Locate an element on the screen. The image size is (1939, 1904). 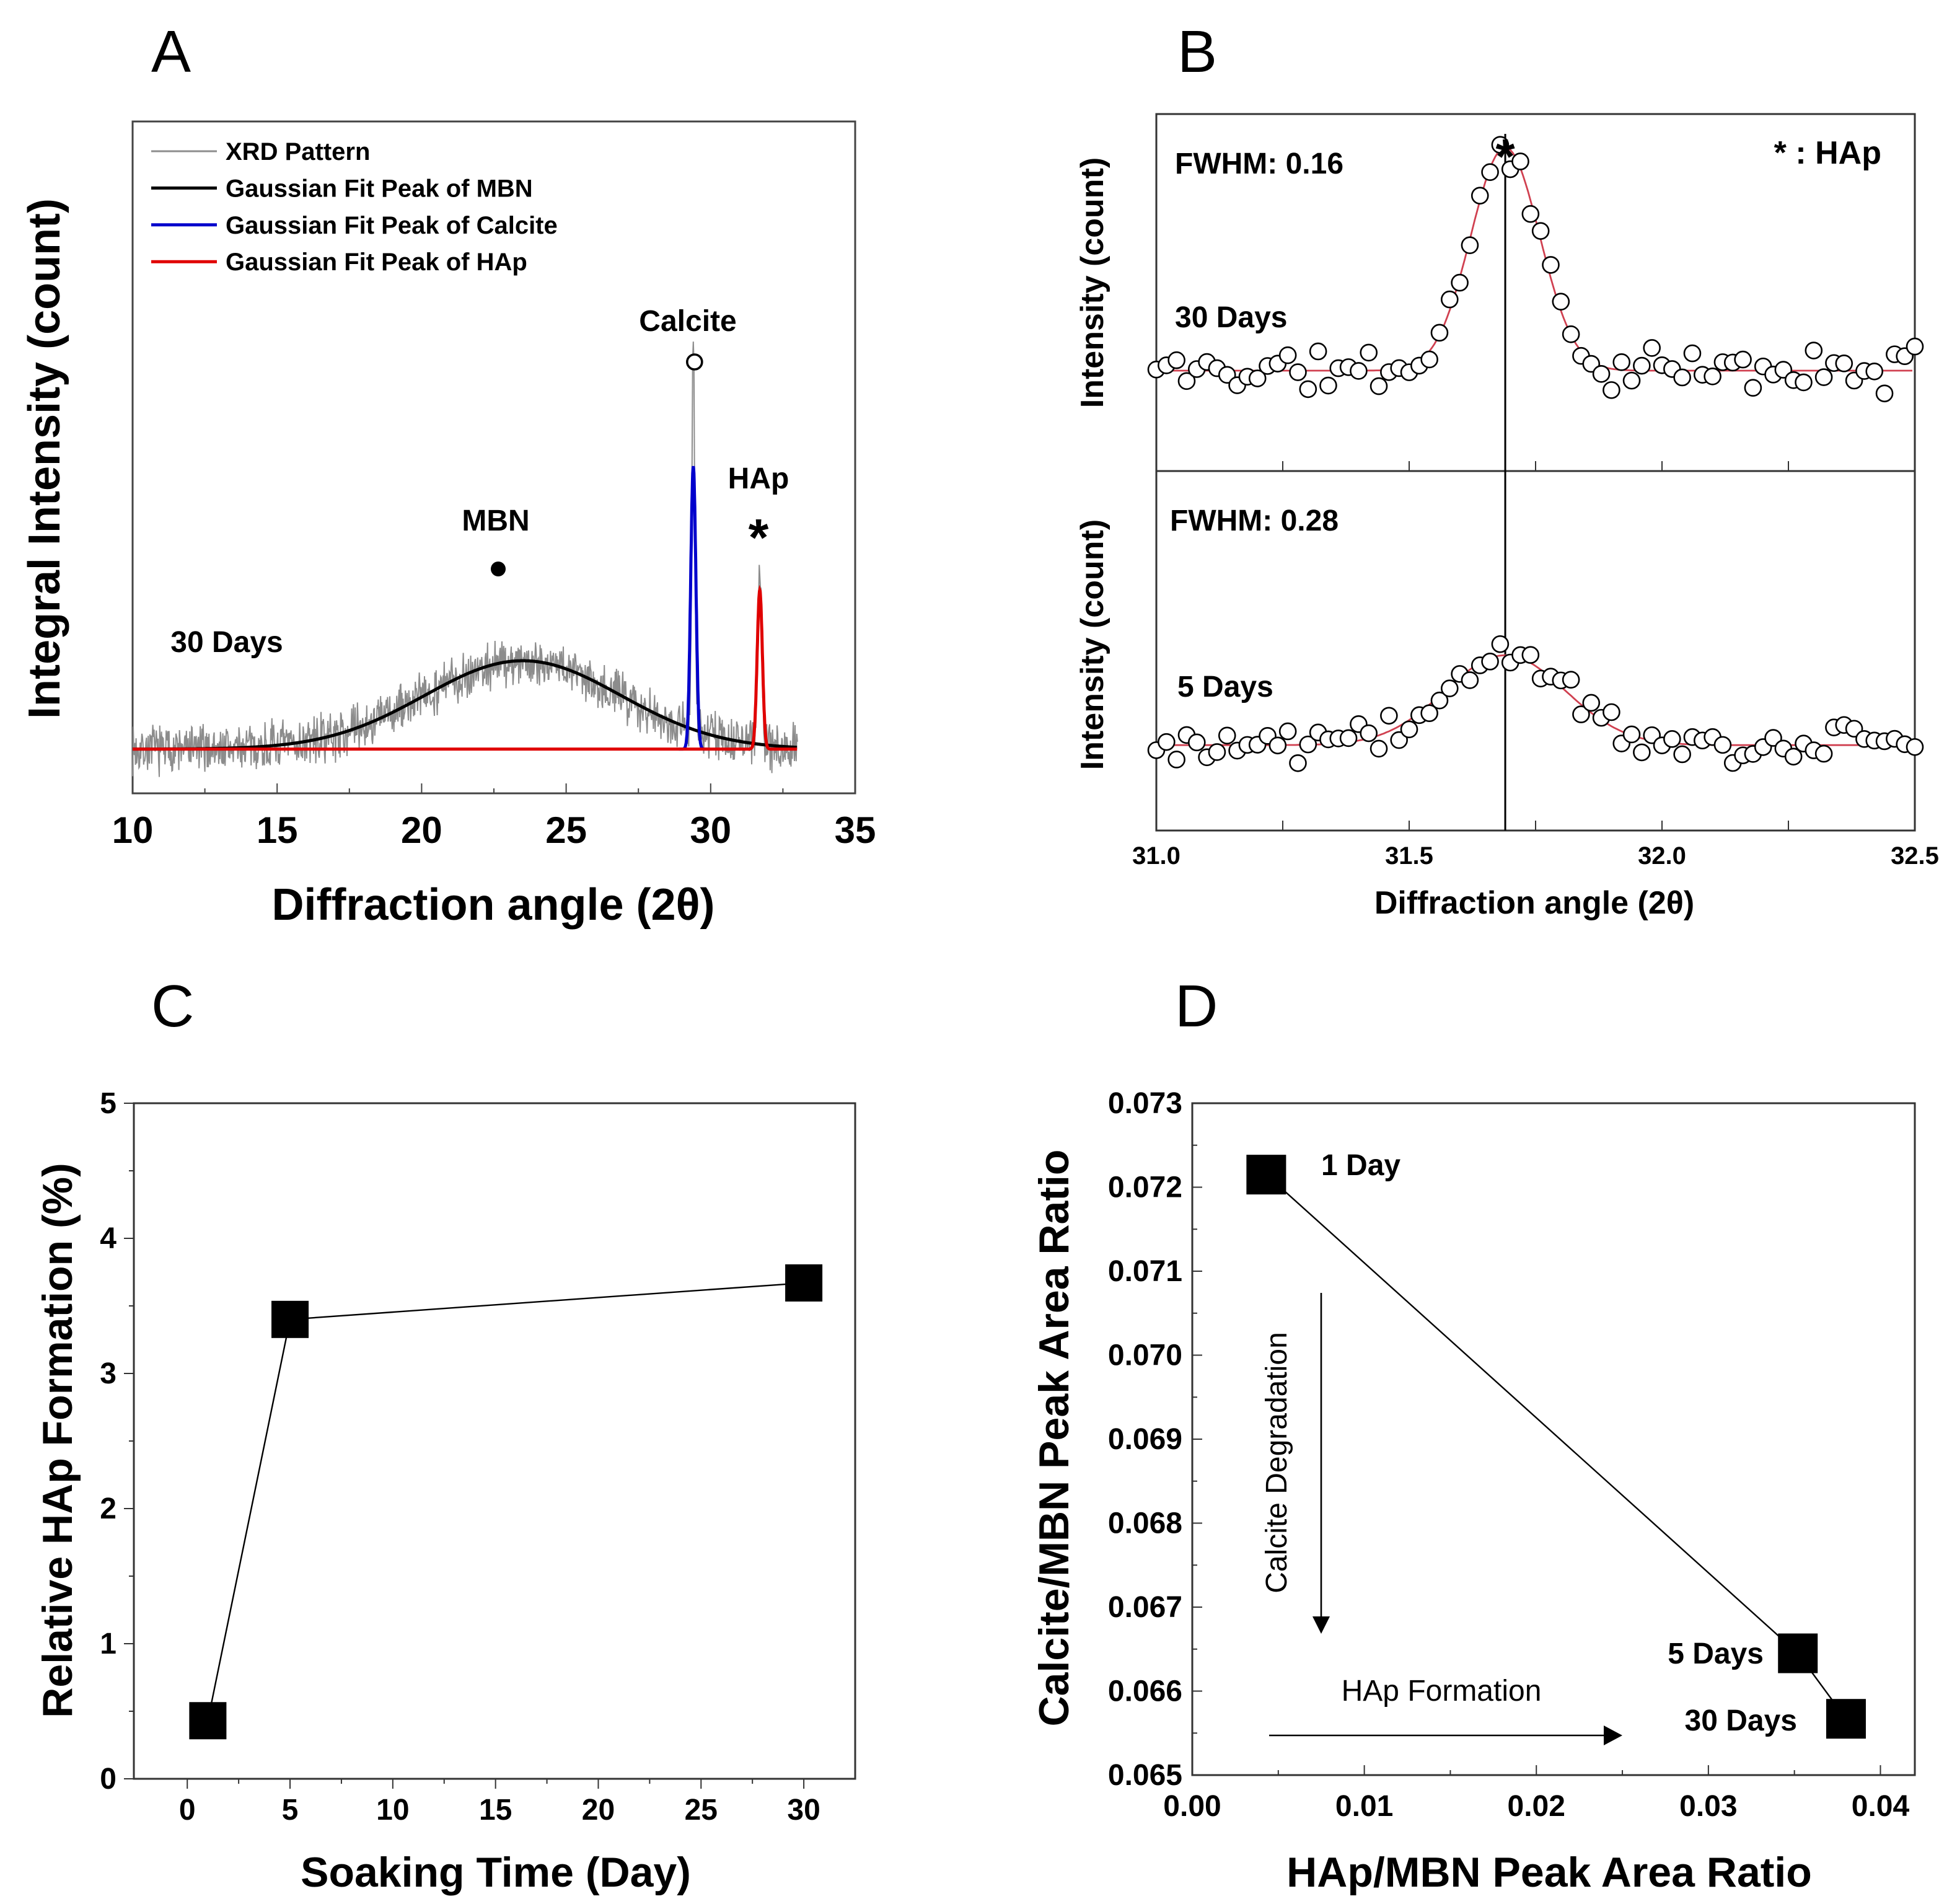
x-tick-label: 0.04 is located at coordinates (1881, 1806).